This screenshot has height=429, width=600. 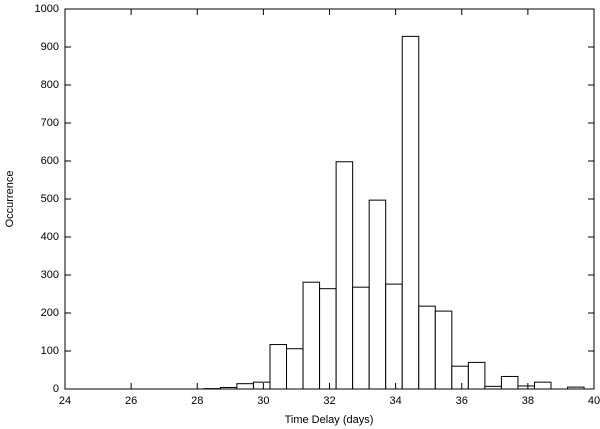 What do you see at coordinates (528, 401) in the screenshot?
I see `x-tick-label: 38` at bounding box center [528, 401].